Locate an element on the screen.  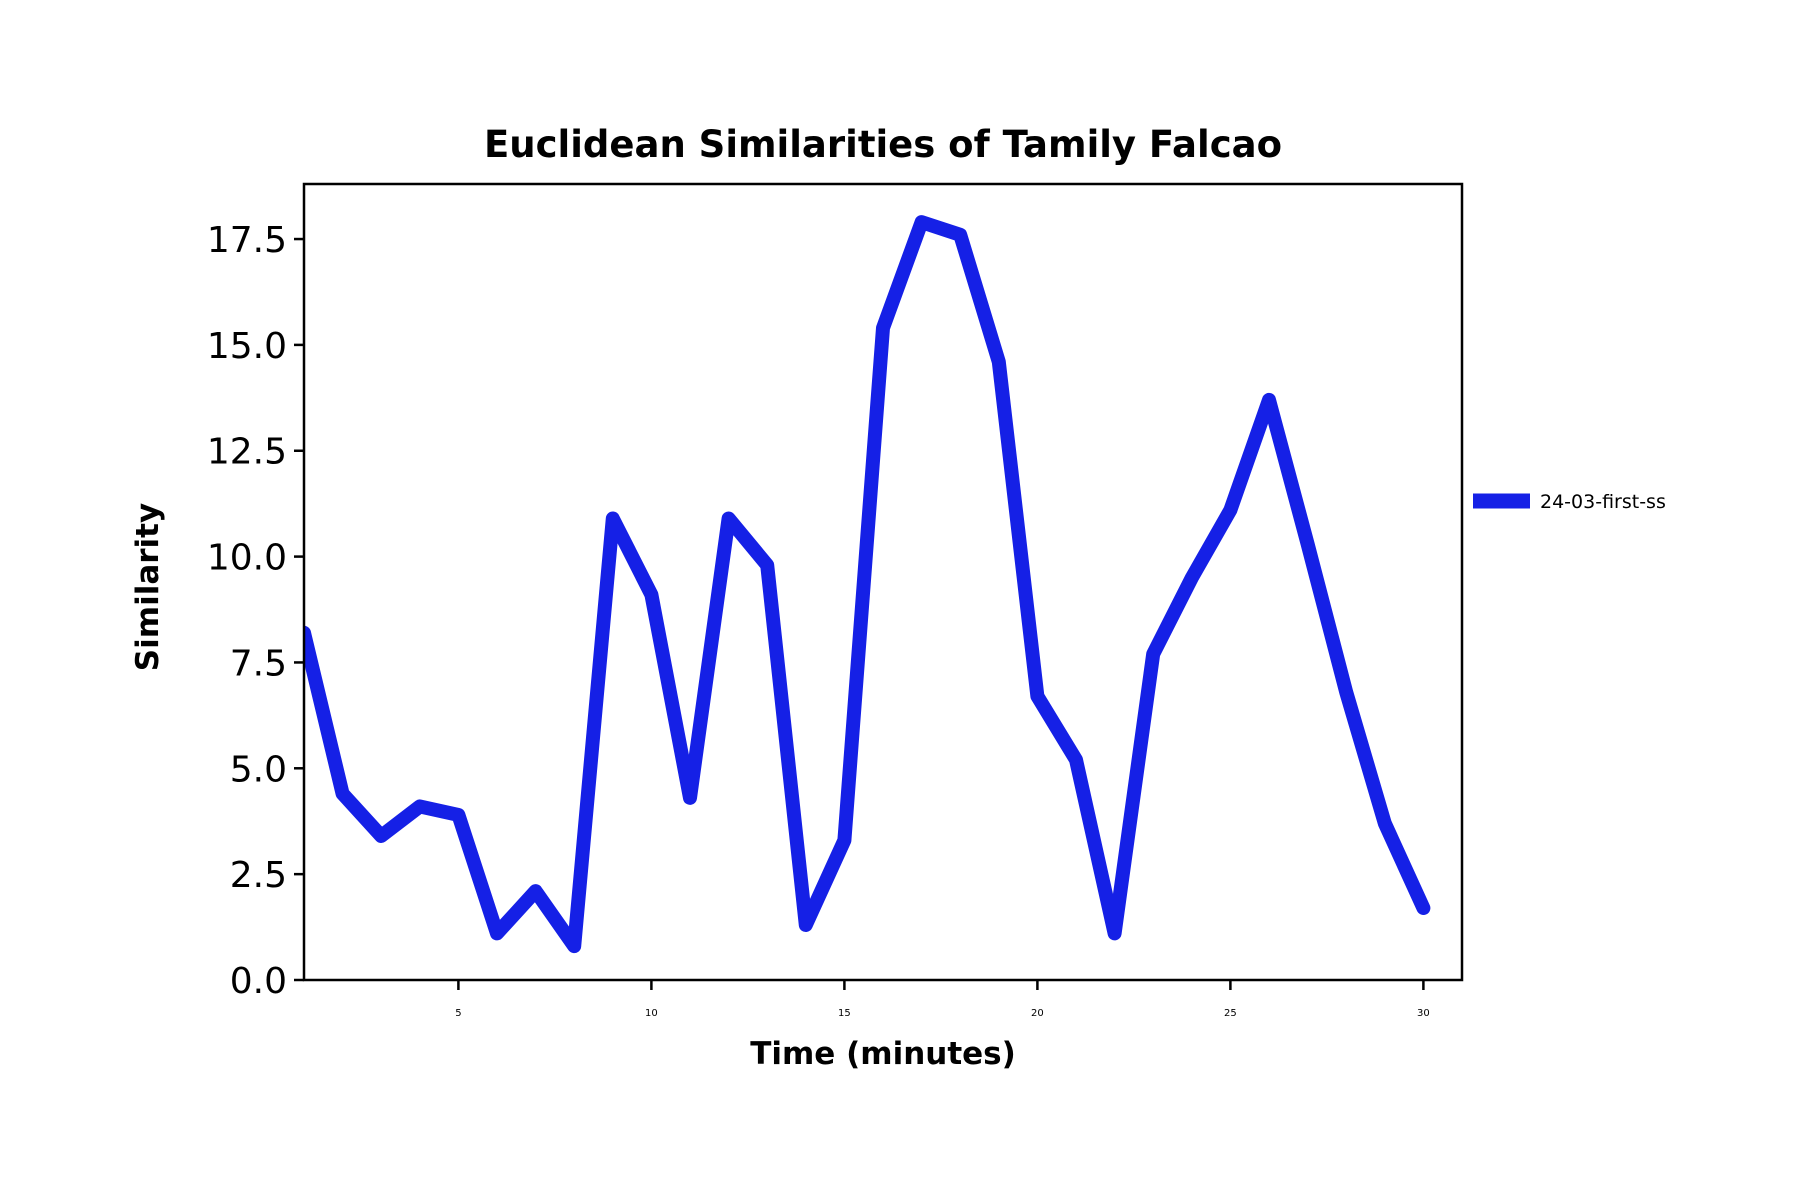
x-tick-label: 10 is located at coordinates (651, 1013).